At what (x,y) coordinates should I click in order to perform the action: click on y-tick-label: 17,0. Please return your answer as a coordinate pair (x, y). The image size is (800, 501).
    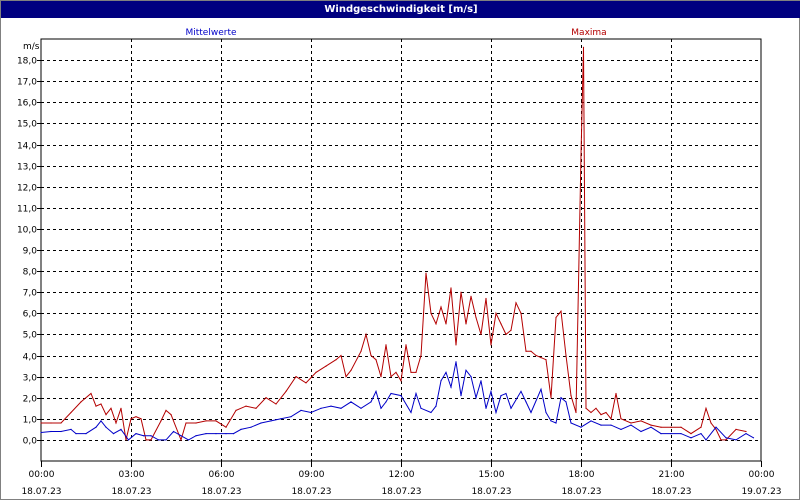
    Looking at the image, I should click on (27, 83).